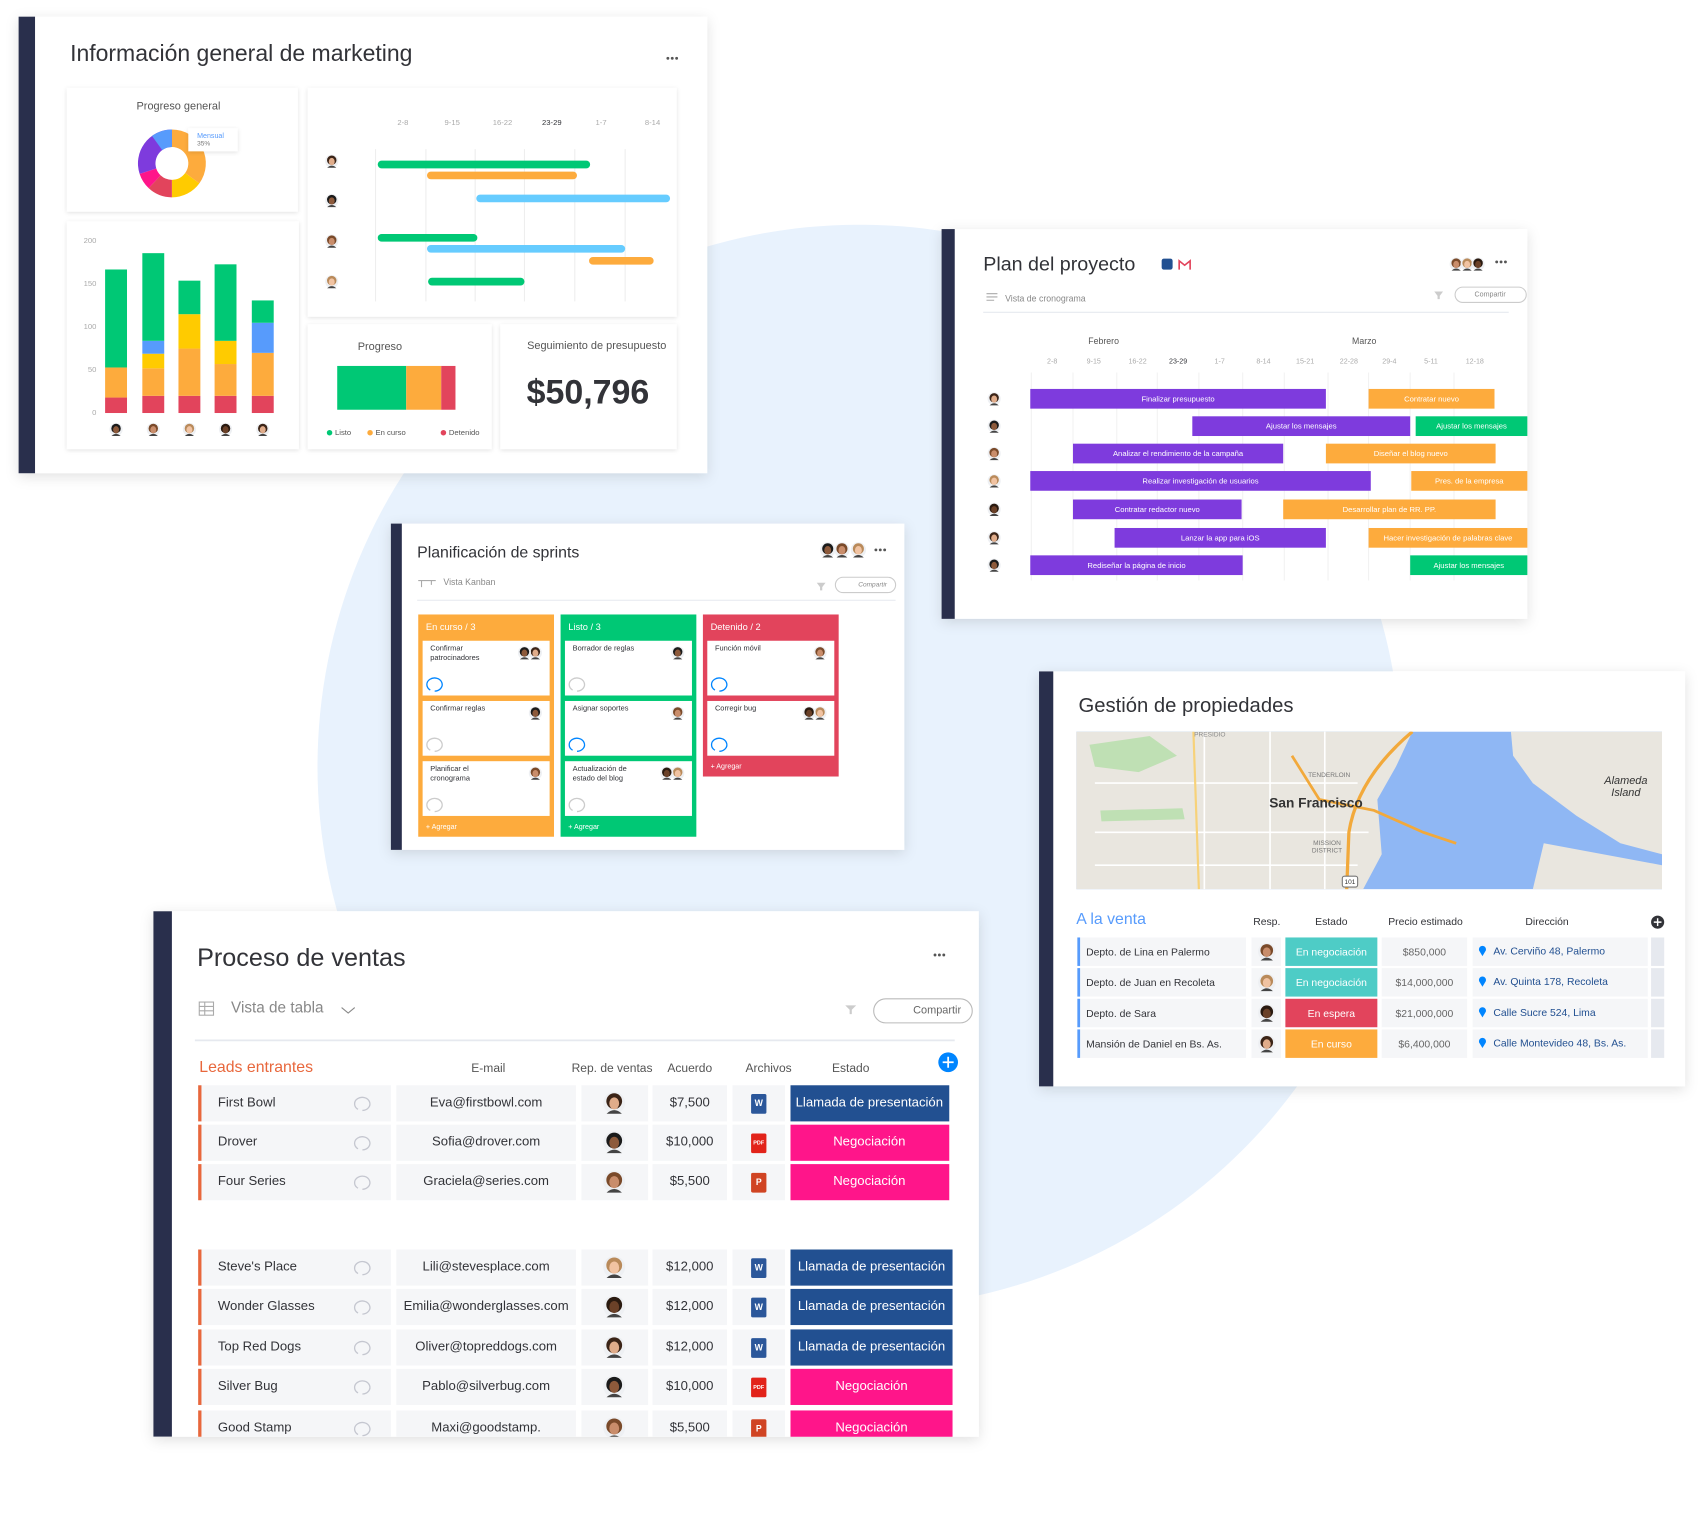 This screenshot has height=1518, width=1708. What do you see at coordinates (1482, 1012) in the screenshot?
I see `pin-icon` at bounding box center [1482, 1012].